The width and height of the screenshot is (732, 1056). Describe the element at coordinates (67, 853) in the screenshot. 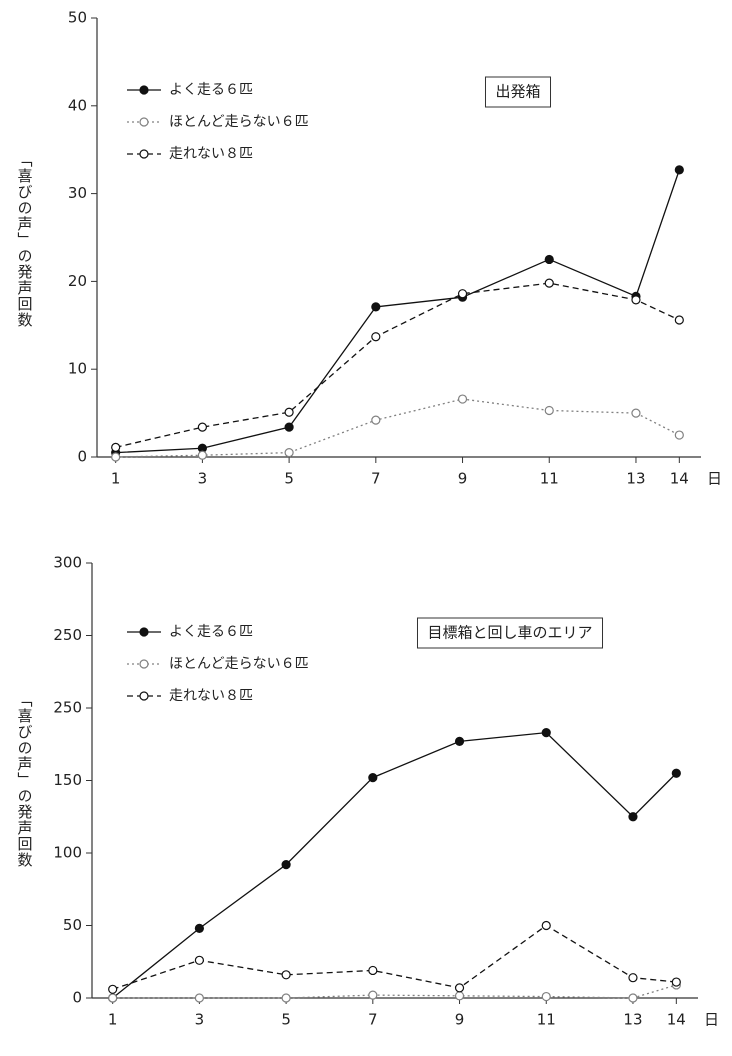

I see `y-tick-label: 100` at that location.